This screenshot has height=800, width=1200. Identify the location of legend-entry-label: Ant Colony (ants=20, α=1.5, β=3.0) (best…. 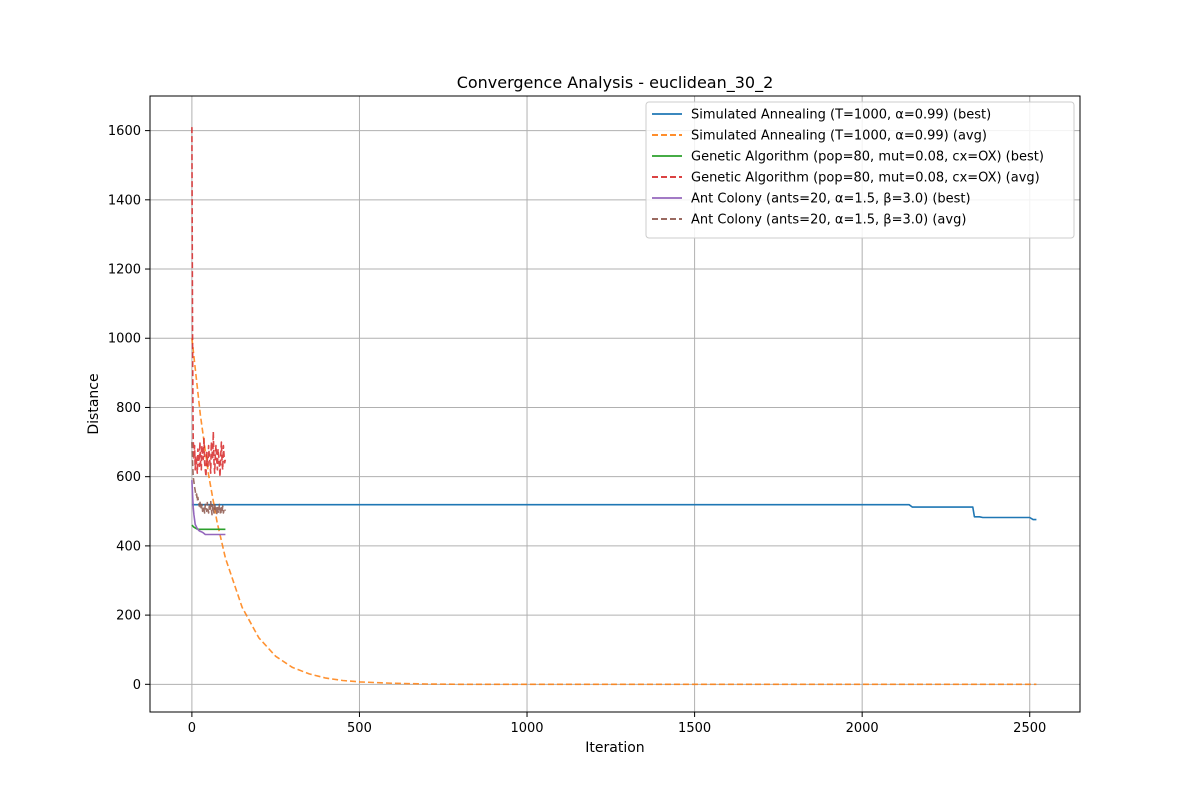
(831, 199).